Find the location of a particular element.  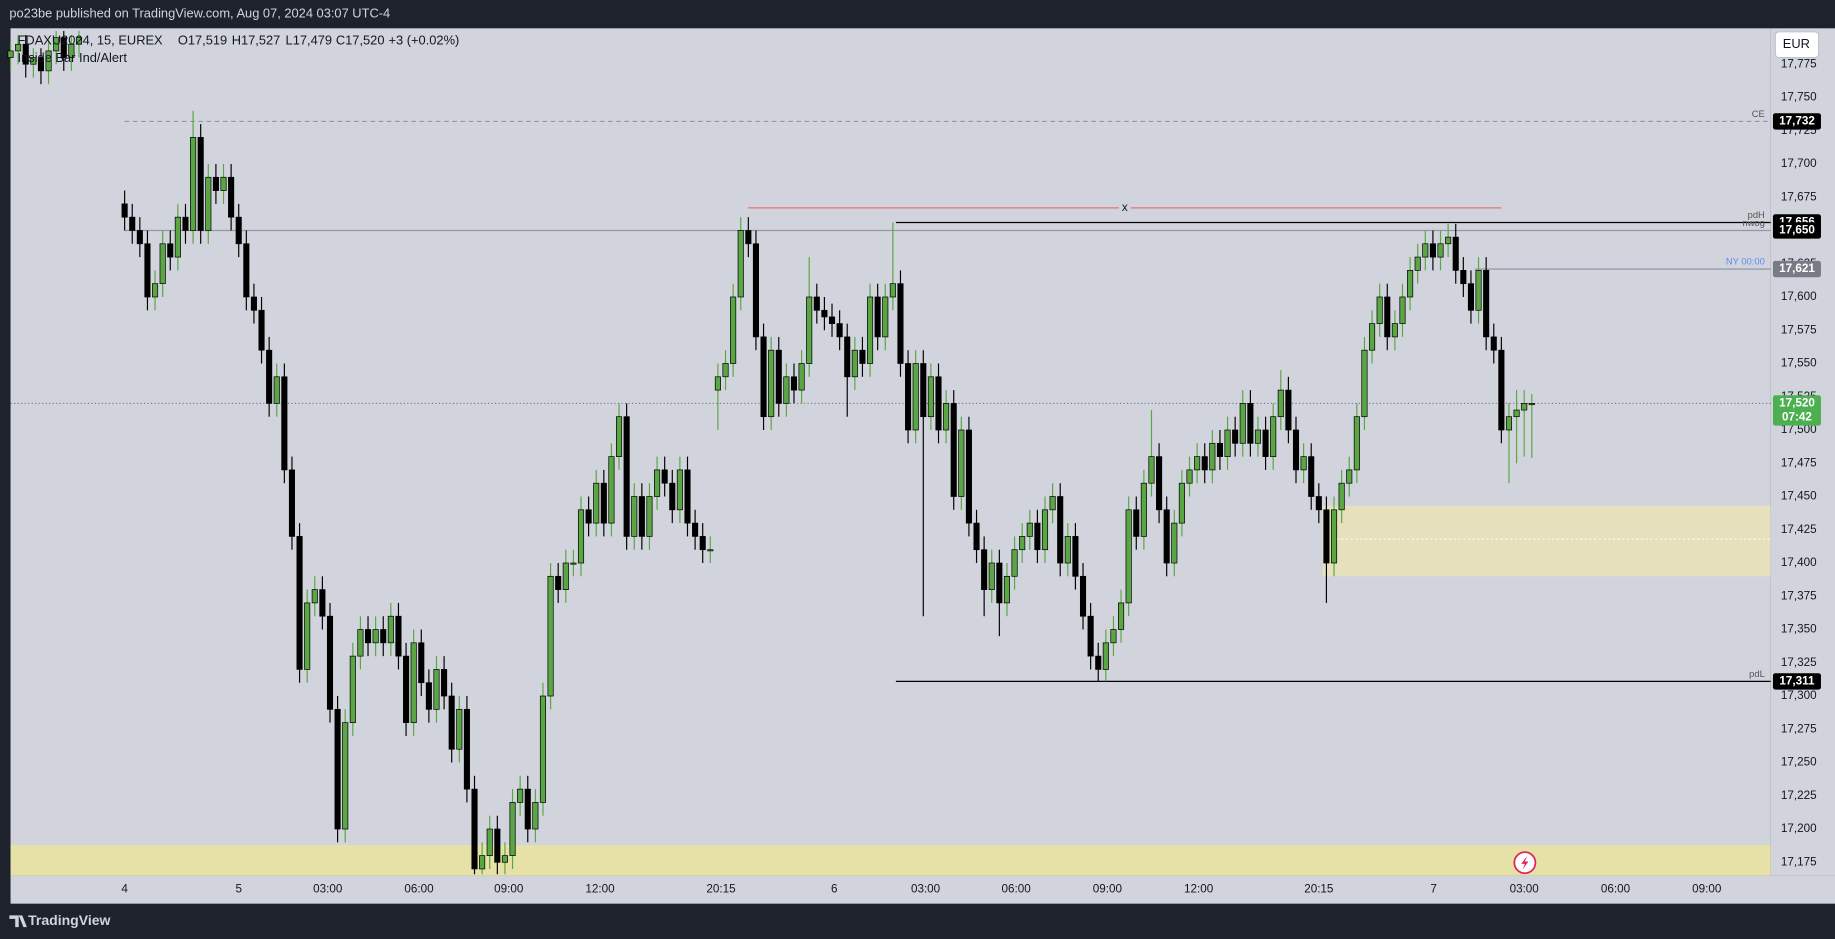

y-tick-label: 17,450 is located at coordinates (1799, 496).